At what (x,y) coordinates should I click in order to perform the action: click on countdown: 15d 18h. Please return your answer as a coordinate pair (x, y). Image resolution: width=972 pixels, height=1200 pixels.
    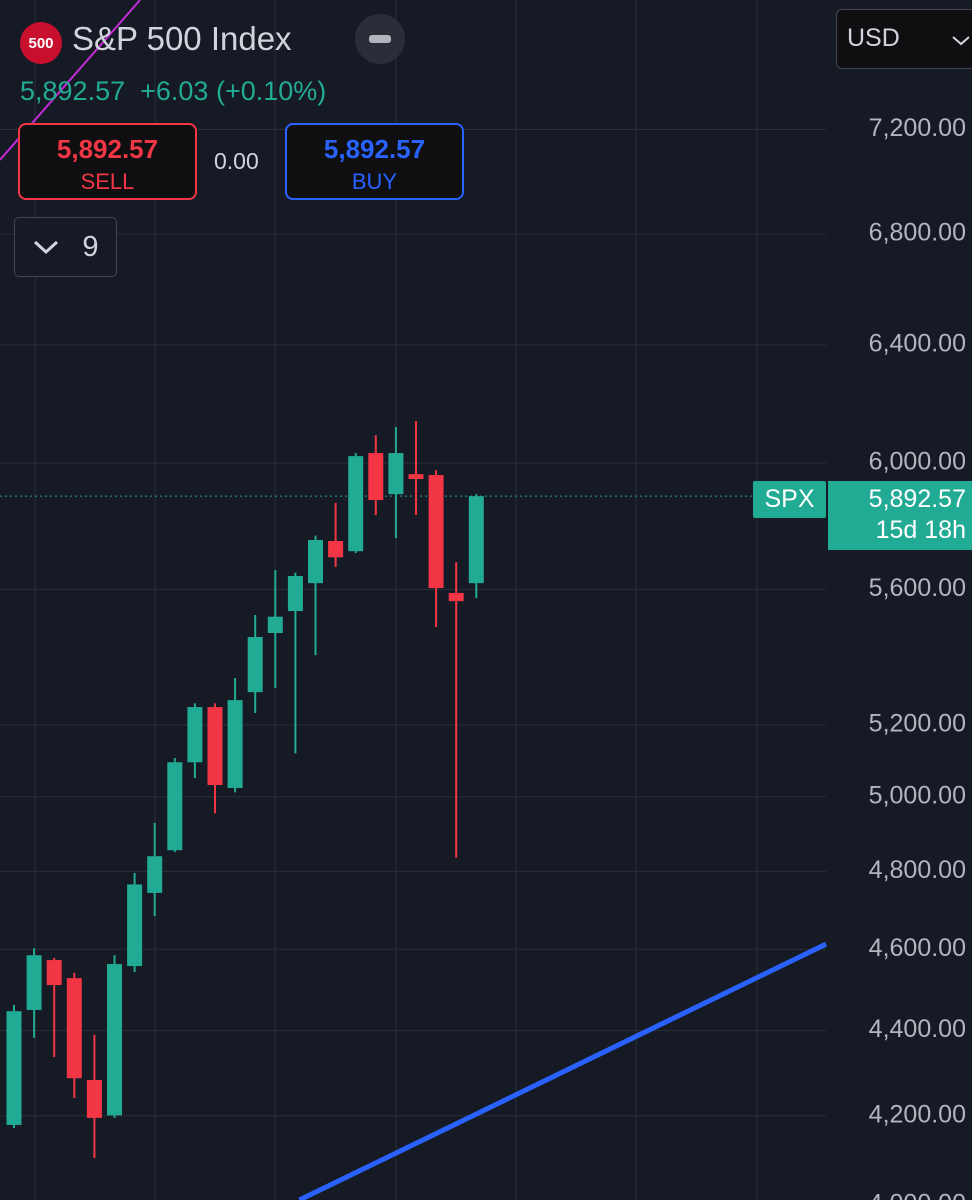
    Looking at the image, I should click on (920, 530).